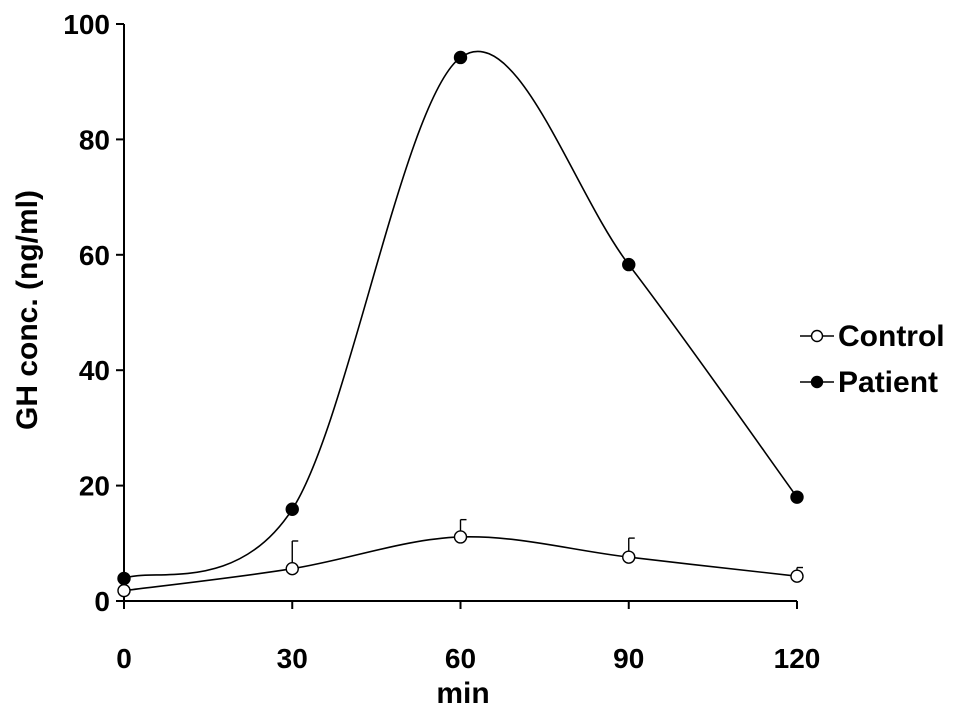 This screenshot has height=717, width=969. Describe the element at coordinates (460, 658) in the screenshot. I see `x-tick-label: 60` at that location.